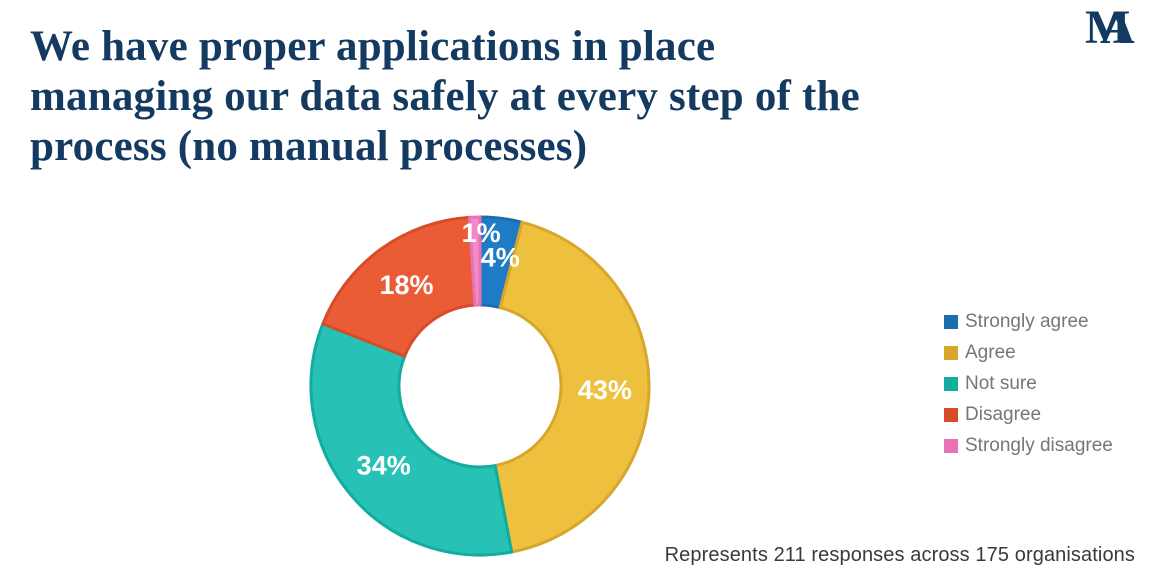 Image resolution: width=1155 pixels, height=575 pixels. I want to click on legend-item-strongly-agree: Strongly agree, so click(1028, 321).